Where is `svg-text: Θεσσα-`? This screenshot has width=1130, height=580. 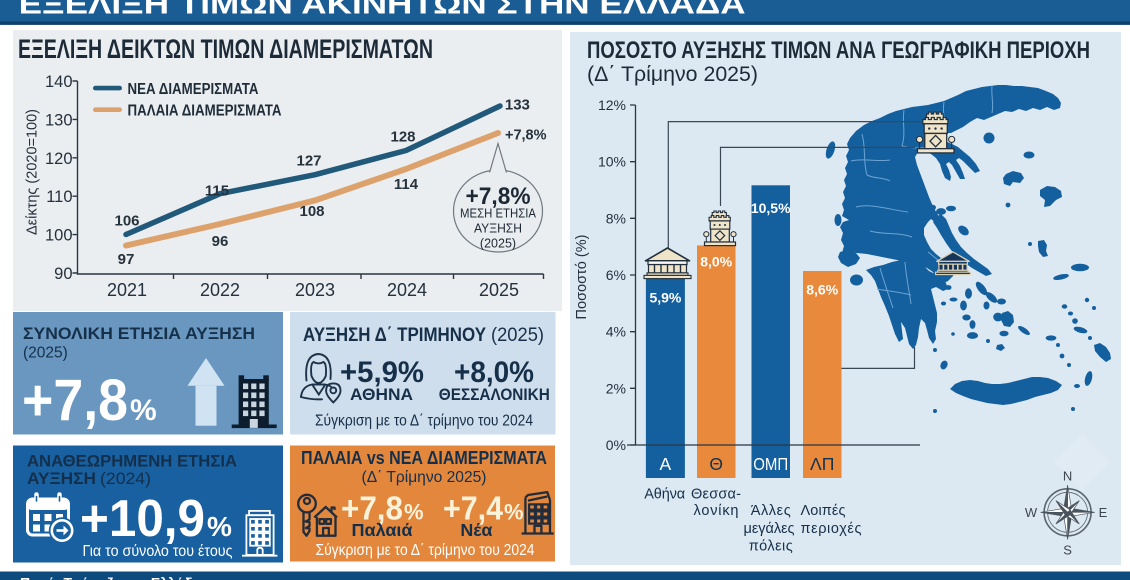
svg-text: Θεσσα- is located at coordinates (716, 495).